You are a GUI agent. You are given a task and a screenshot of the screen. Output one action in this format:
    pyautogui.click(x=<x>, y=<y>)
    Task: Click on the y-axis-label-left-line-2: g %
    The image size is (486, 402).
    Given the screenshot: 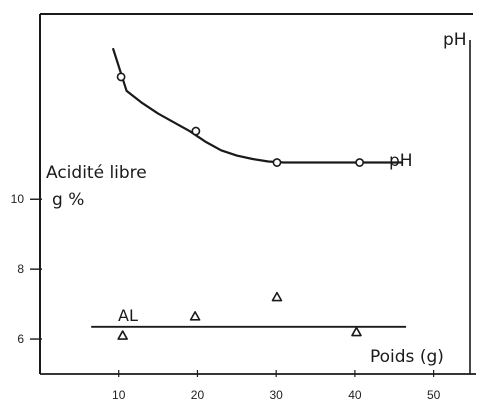 What is the action you would take?
    pyautogui.click(x=68, y=200)
    